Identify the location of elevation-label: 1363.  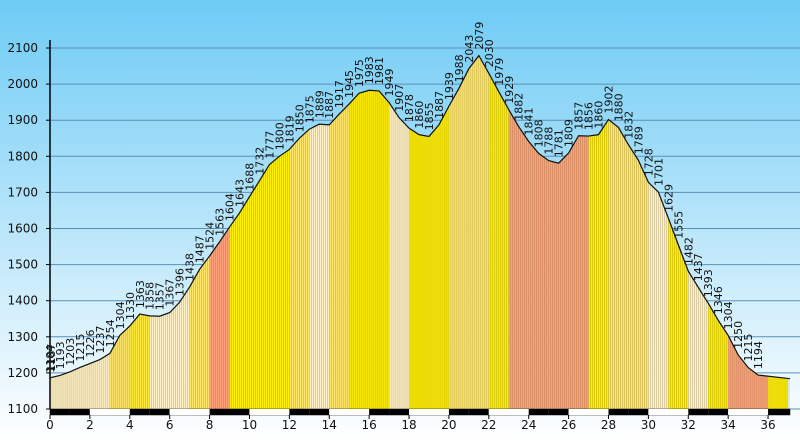
(140, 294).